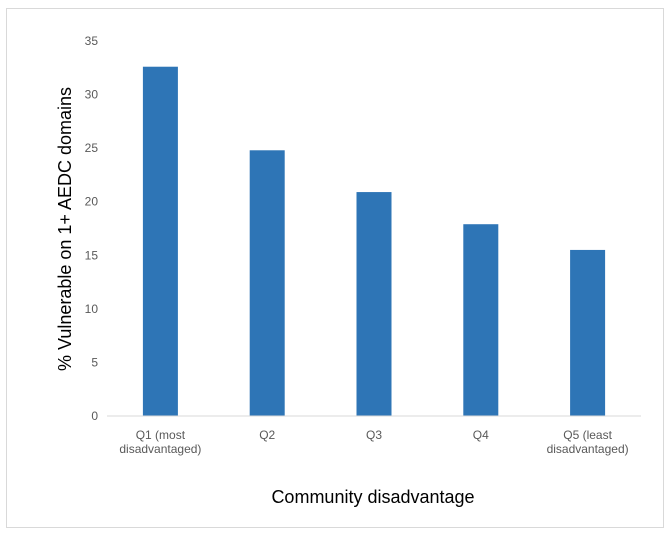  Describe the element at coordinates (92, 95) in the screenshot. I see `y-tick-label: 30` at that location.